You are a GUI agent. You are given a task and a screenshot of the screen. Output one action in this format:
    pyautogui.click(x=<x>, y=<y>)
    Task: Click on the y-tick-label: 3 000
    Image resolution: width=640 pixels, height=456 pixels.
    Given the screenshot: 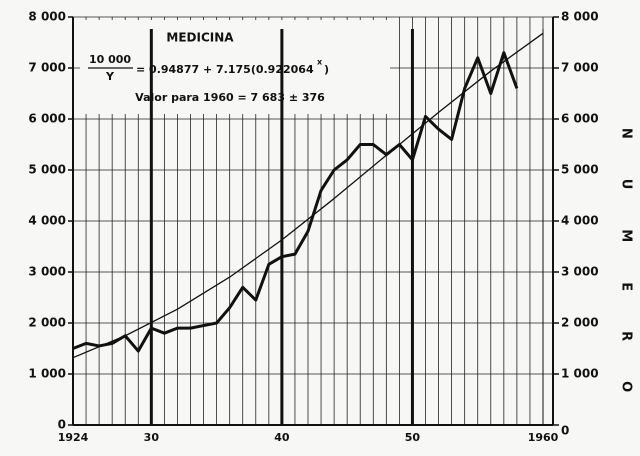 What is the action you would take?
    pyautogui.click(x=47, y=272)
    